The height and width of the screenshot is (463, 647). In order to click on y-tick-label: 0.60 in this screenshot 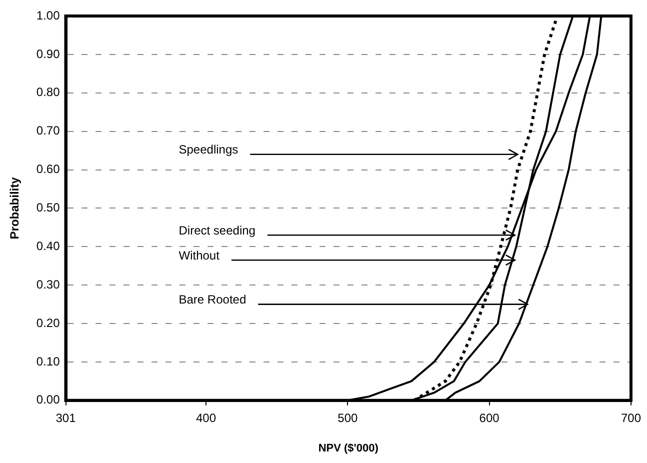, I will do `click(48, 169)`.